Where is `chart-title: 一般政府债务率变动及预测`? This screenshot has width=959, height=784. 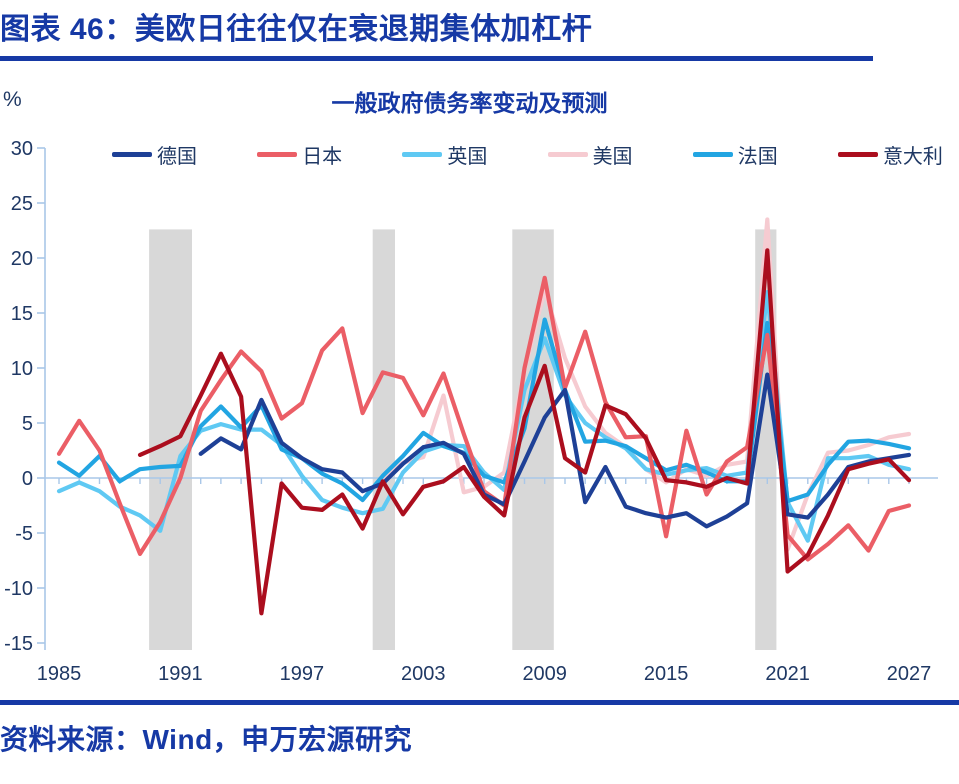
chart-title: 一般政府债务率变动及预测 is located at coordinates (469, 103).